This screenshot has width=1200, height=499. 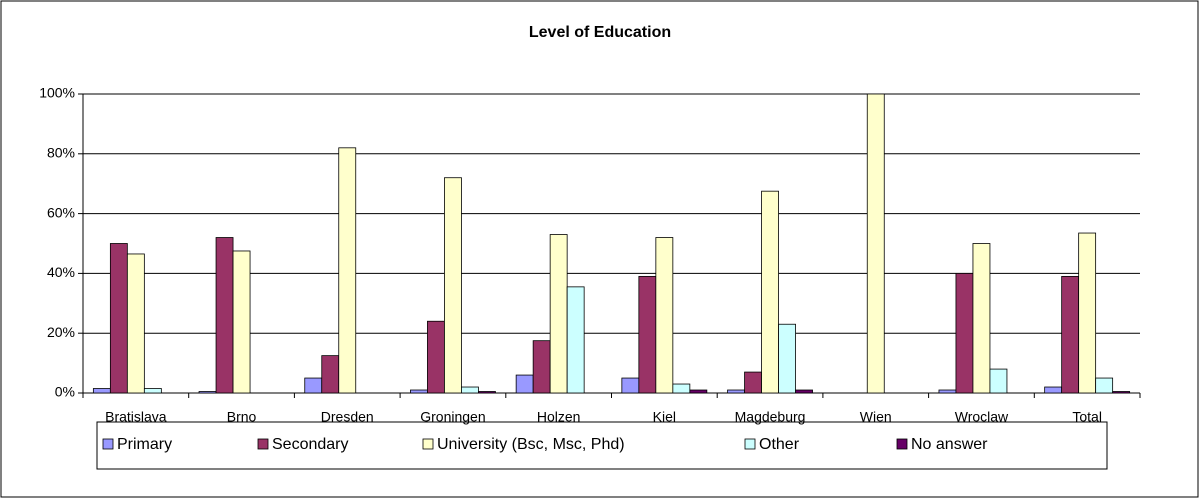 I want to click on x-tick-label: Groningen, so click(x=452, y=417).